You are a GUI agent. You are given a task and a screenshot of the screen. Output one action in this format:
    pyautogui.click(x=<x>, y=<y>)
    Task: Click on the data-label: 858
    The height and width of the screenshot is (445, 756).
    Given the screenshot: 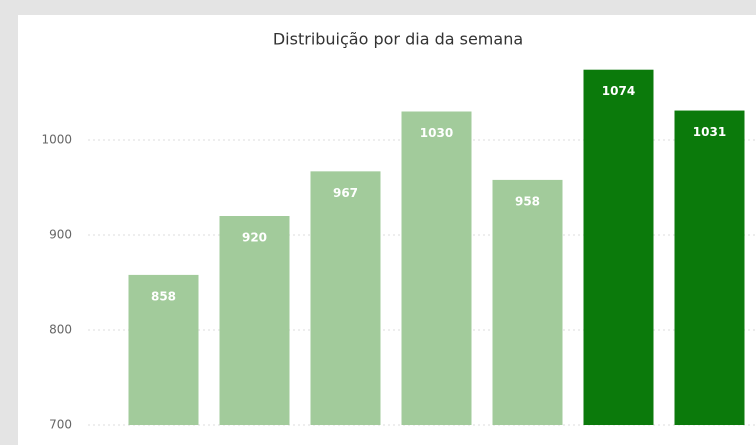 What is the action you would take?
    pyautogui.click(x=163, y=296)
    